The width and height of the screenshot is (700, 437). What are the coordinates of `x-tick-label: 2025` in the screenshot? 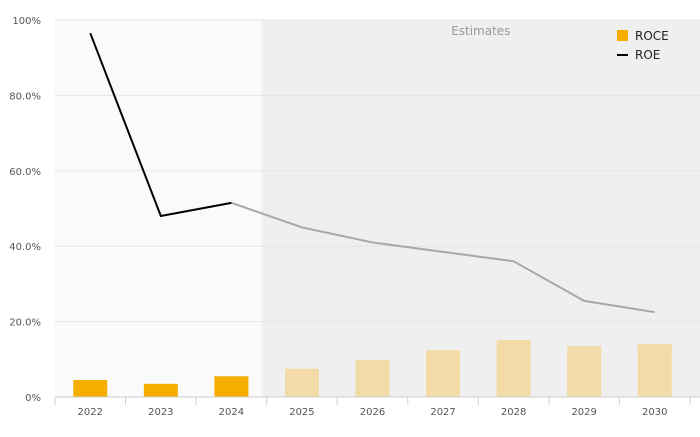 It's located at (301, 412).